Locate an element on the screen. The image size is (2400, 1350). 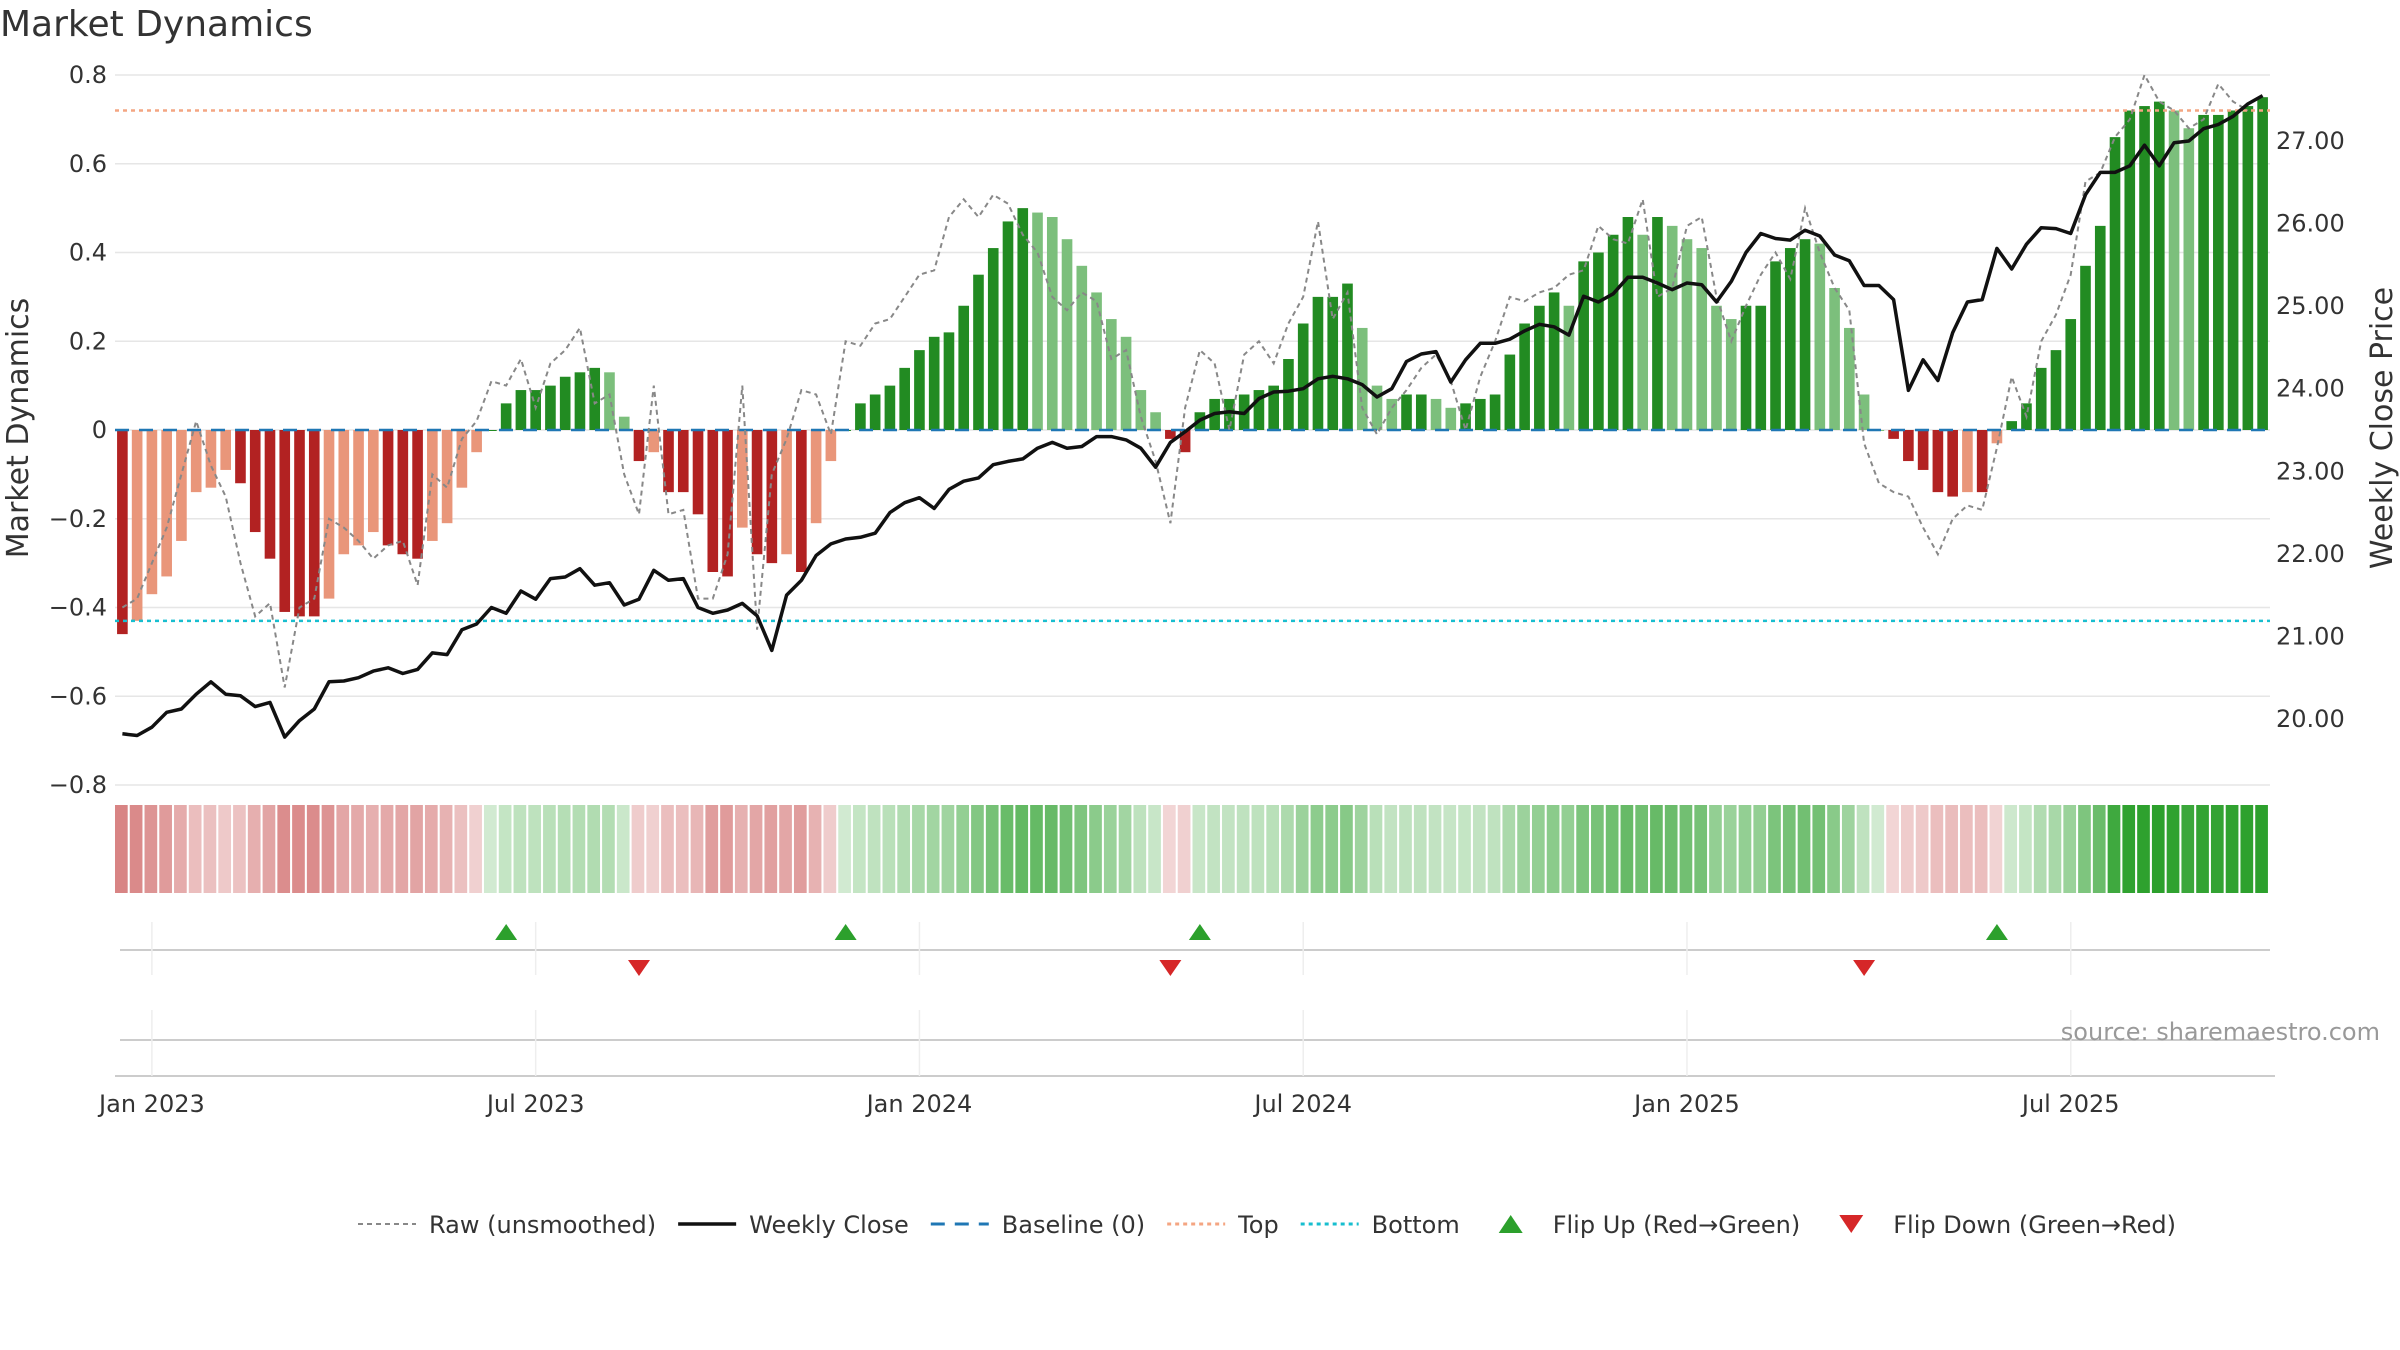
legend-item: Top is located at coordinates (1223, 1225).